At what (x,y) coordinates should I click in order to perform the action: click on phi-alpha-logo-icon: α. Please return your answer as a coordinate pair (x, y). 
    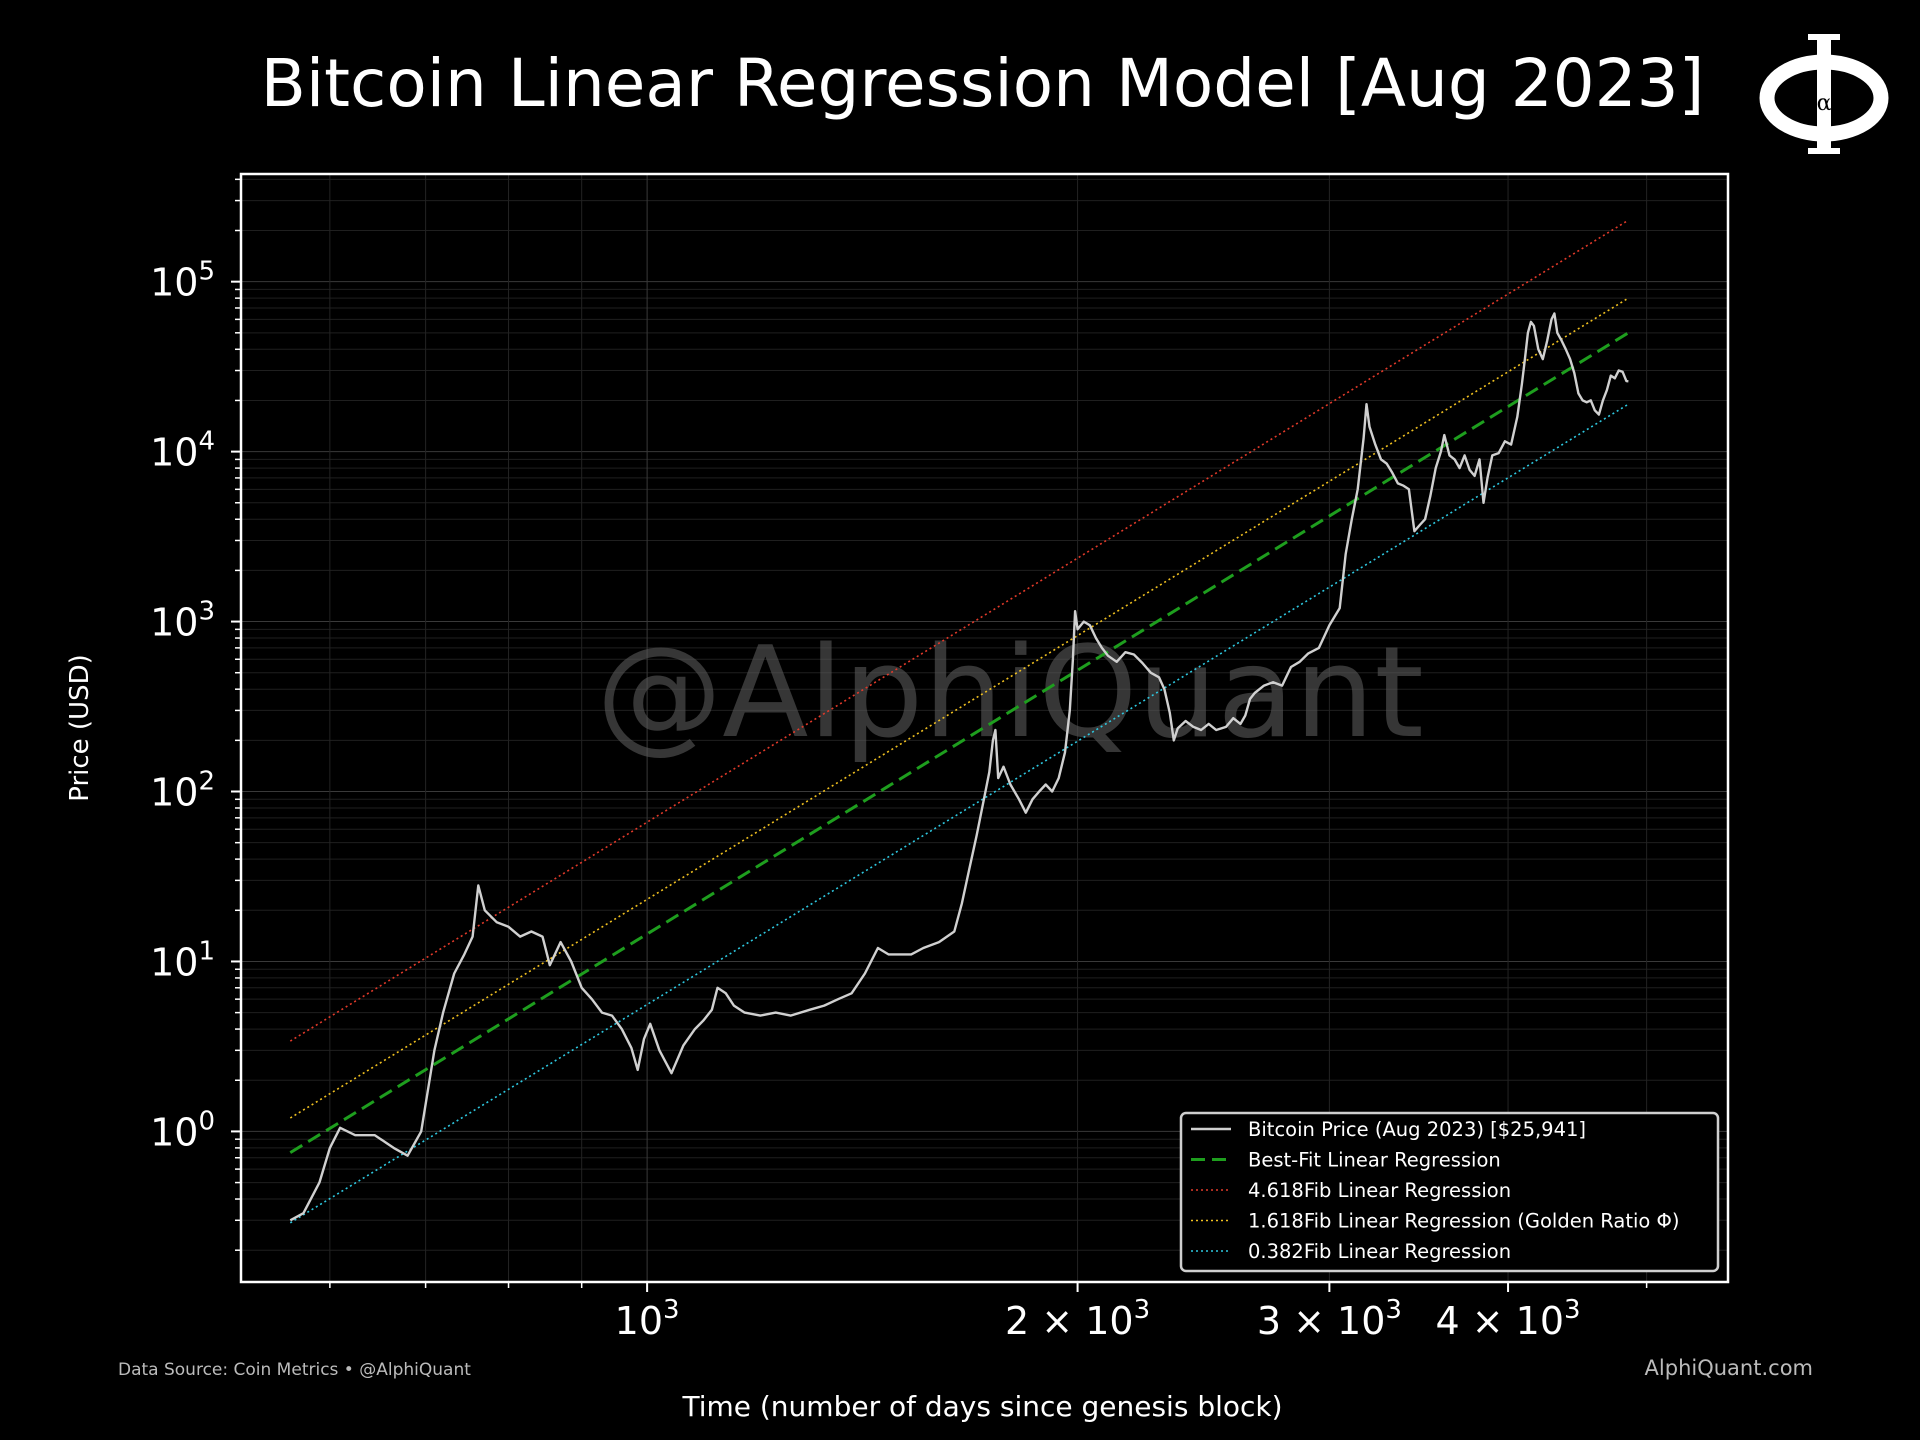
    Looking at the image, I should click on (1824, 94).